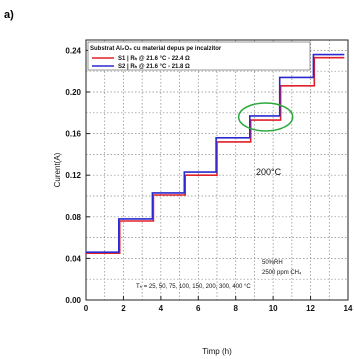 Image resolution: width=354 pixels, height=359 pixels. What do you see at coordinates (86, 308) in the screenshot?
I see `x-tick-label: 0` at bounding box center [86, 308].